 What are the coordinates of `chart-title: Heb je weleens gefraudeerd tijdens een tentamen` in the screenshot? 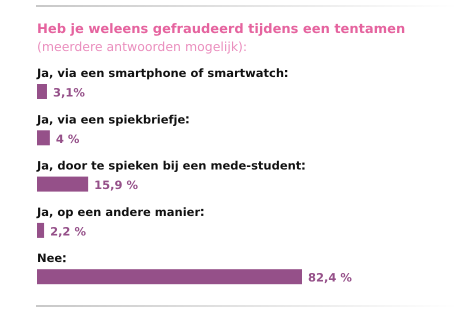 It's located at (221, 29).